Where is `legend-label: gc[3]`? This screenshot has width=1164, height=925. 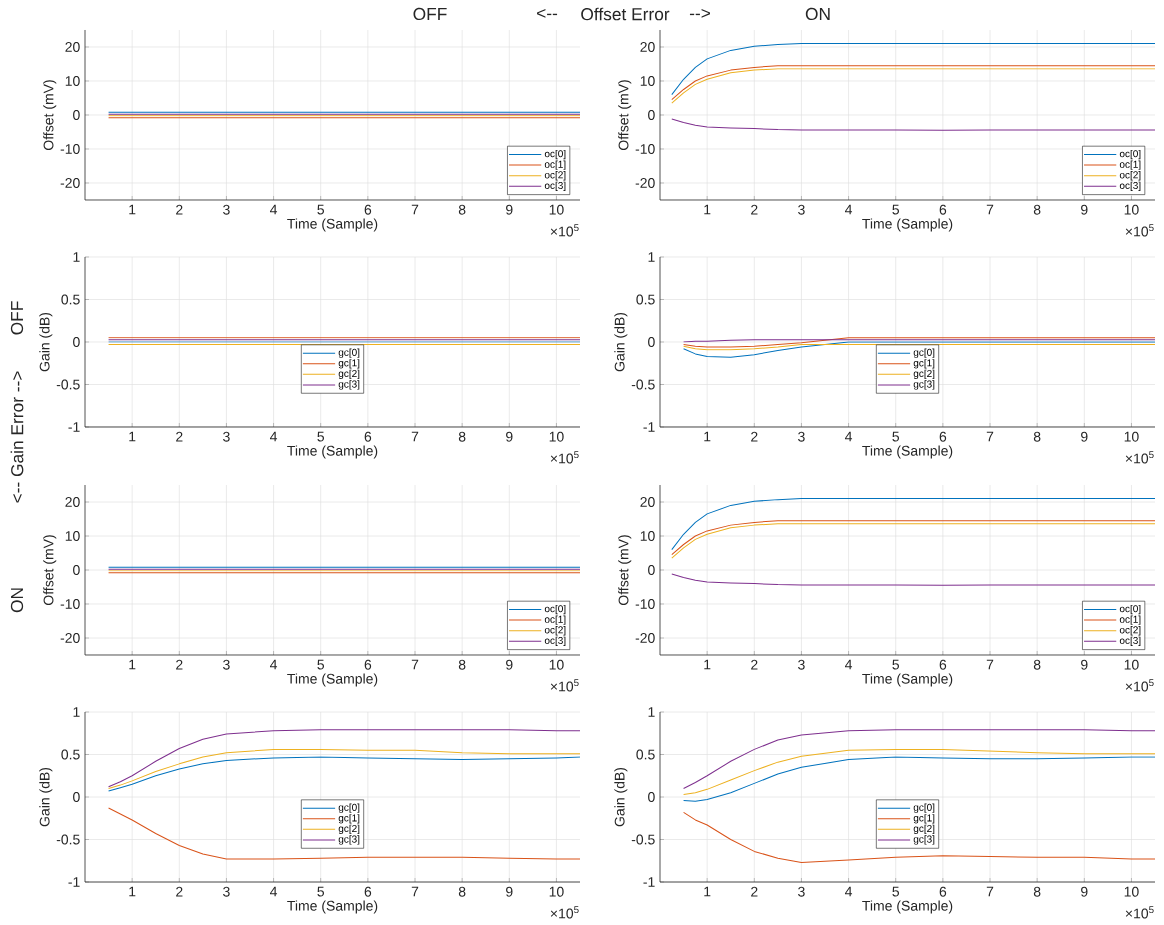 legend-label: gc[3] is located at coordinates (349, 840).